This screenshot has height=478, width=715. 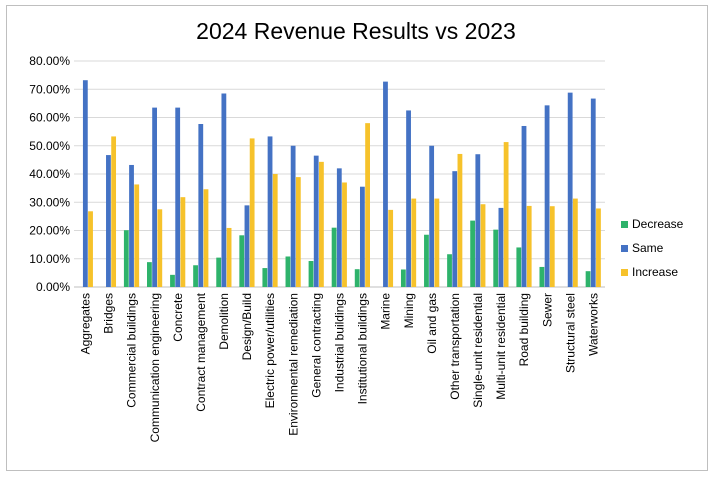 I want to click on x-tick-label: Sewer, so click(x=547, y=310).